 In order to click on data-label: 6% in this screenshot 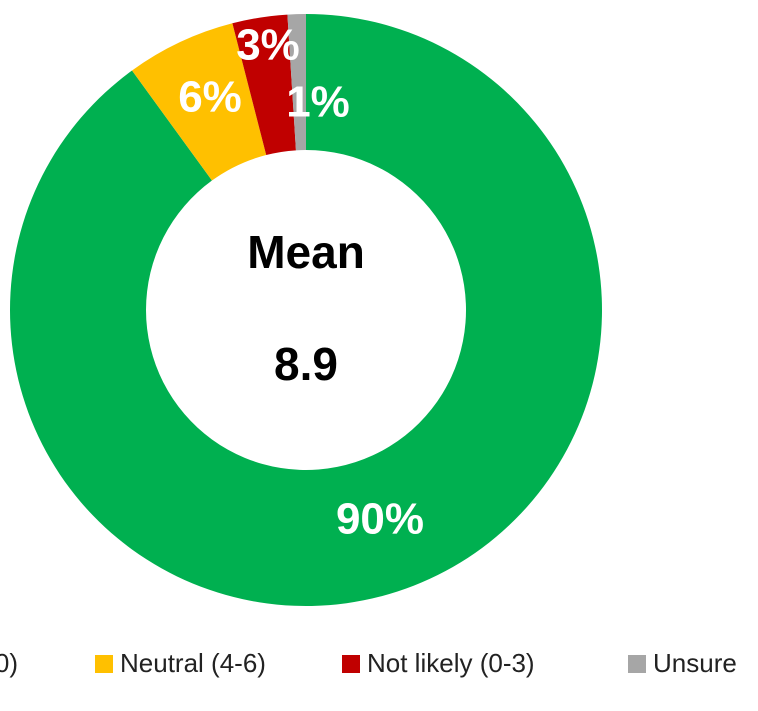, I will do `click(210, 97)`.